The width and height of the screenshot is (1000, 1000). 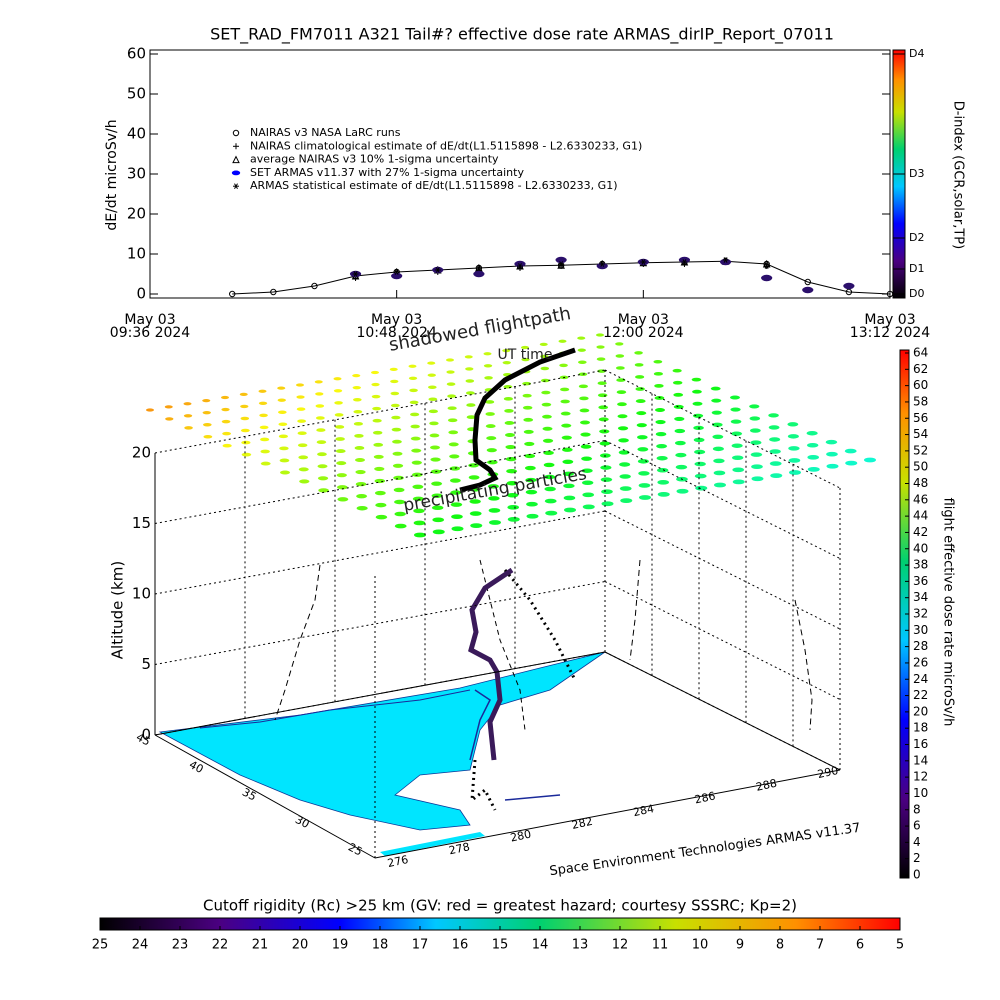 I want to click on colorbar-tick-label: 38, so click(x=920, y=565).